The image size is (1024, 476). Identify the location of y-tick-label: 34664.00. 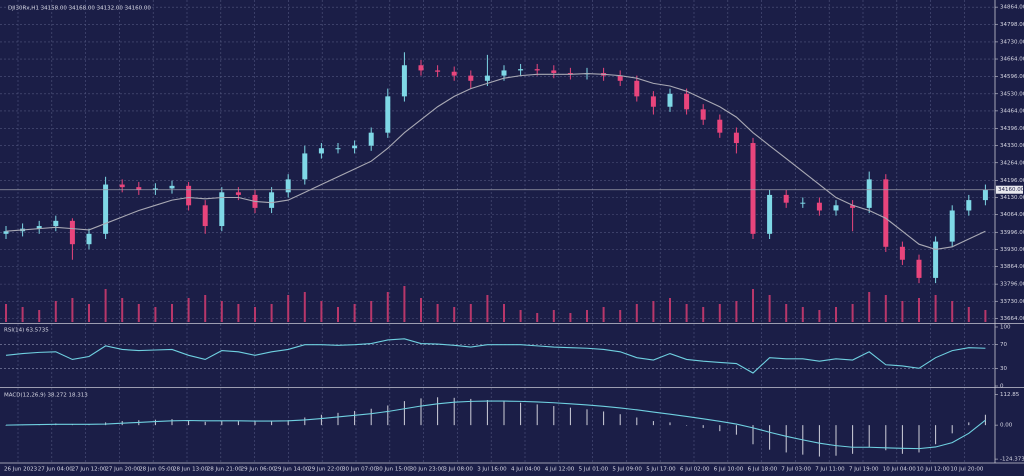
(1012, 60).